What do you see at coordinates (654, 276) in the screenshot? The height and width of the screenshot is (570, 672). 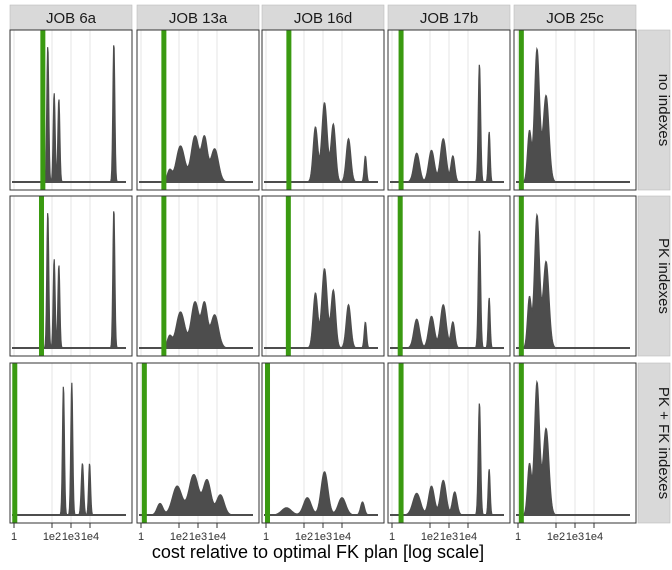 I see `strip-pk-indexes` at bounding box center [654, 276].